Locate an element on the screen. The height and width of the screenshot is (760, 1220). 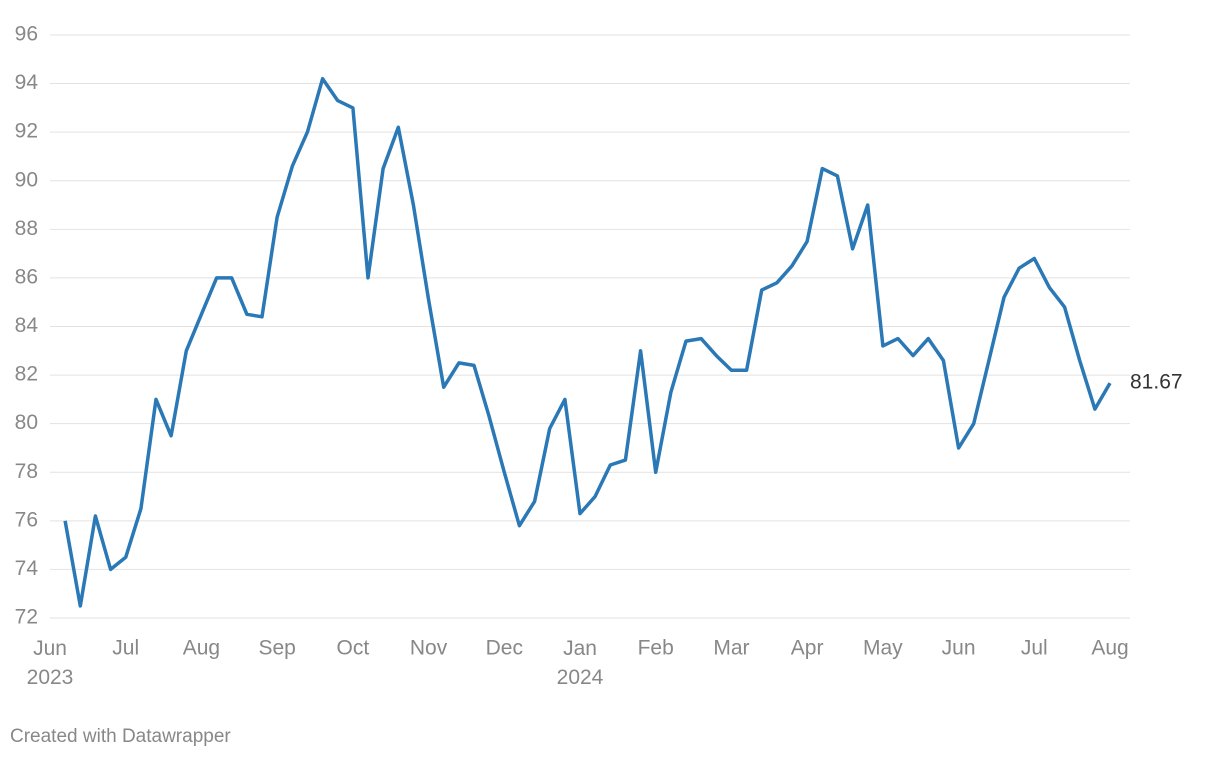
y-tick-label: 88 is located at coordinates (26, 228).